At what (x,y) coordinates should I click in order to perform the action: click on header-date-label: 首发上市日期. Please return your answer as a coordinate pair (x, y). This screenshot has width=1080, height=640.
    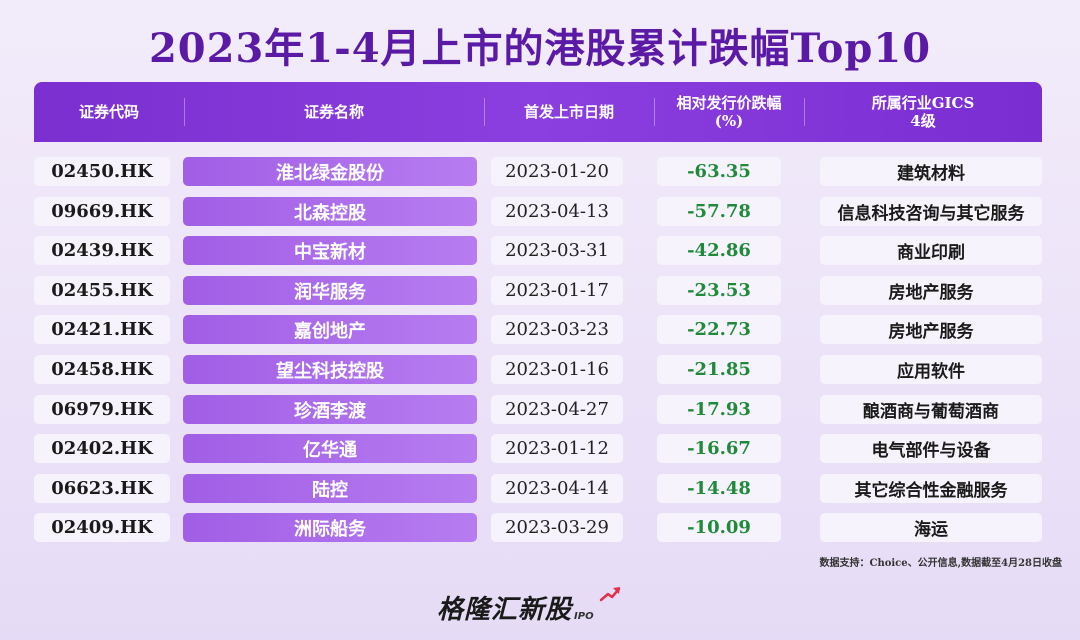
    Looking at the image, I should click on (568, 112).